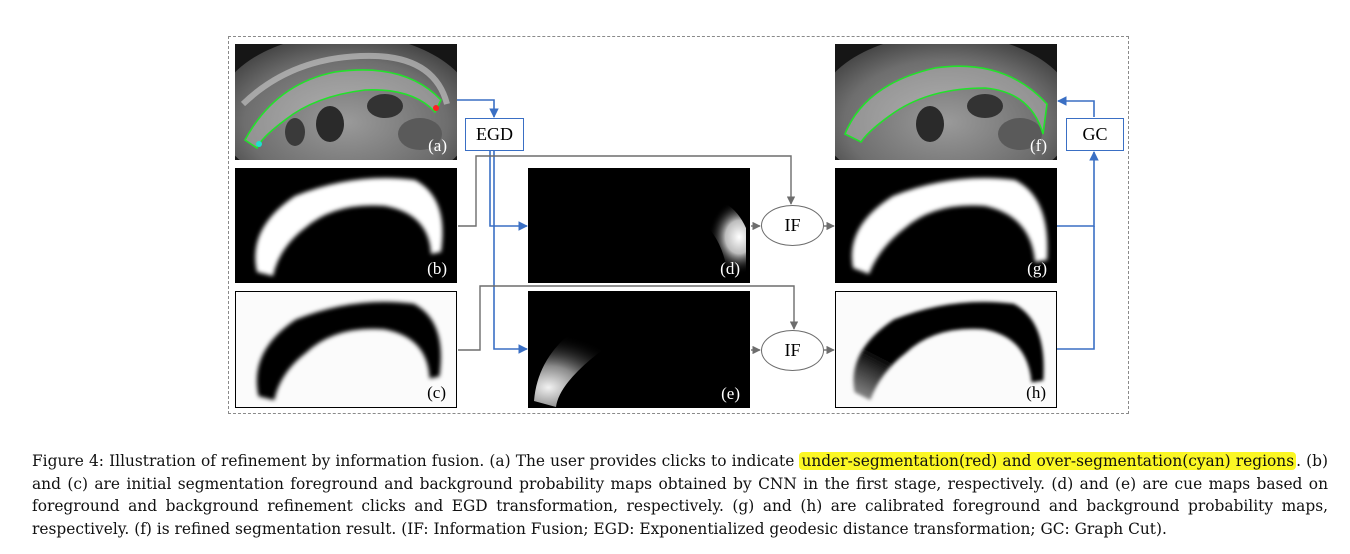 This screenshot has height=554, width=1350. I want to click on background-probability-image-c, so click(346, 349).